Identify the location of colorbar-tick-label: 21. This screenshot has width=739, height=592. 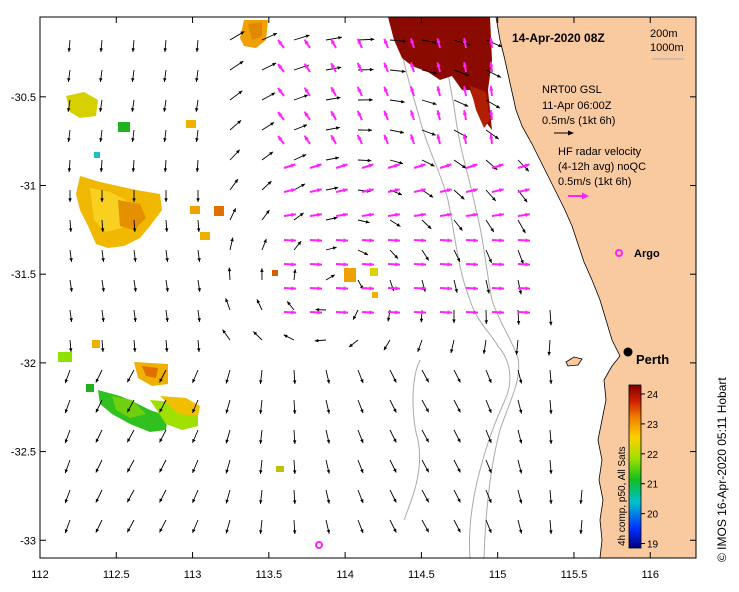
(653, 485).